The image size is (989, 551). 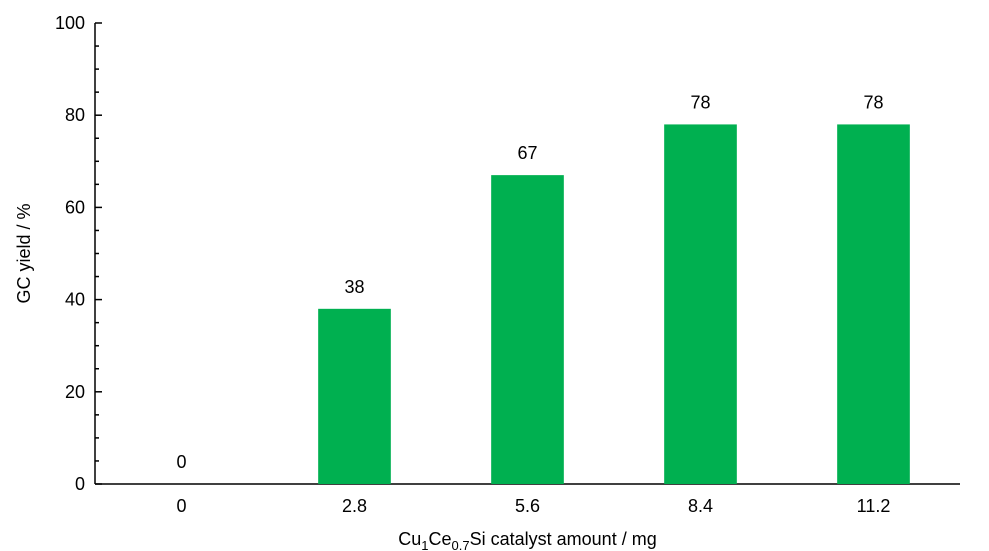 I want to click on y-tick-label: 100, so click(x=70, y=23).